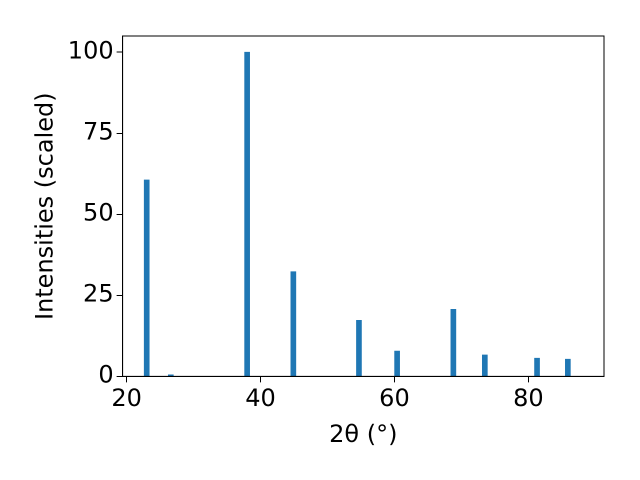 The image size is (640, 480). What do you see at coordinates (126, 398) in the screenshot?
I see `x-tick-label: 20` at bounding box center [126, 398].